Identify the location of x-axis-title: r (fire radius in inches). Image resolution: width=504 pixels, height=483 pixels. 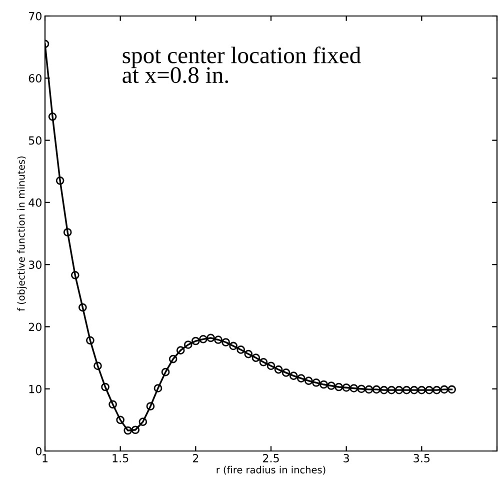
(271, 470).